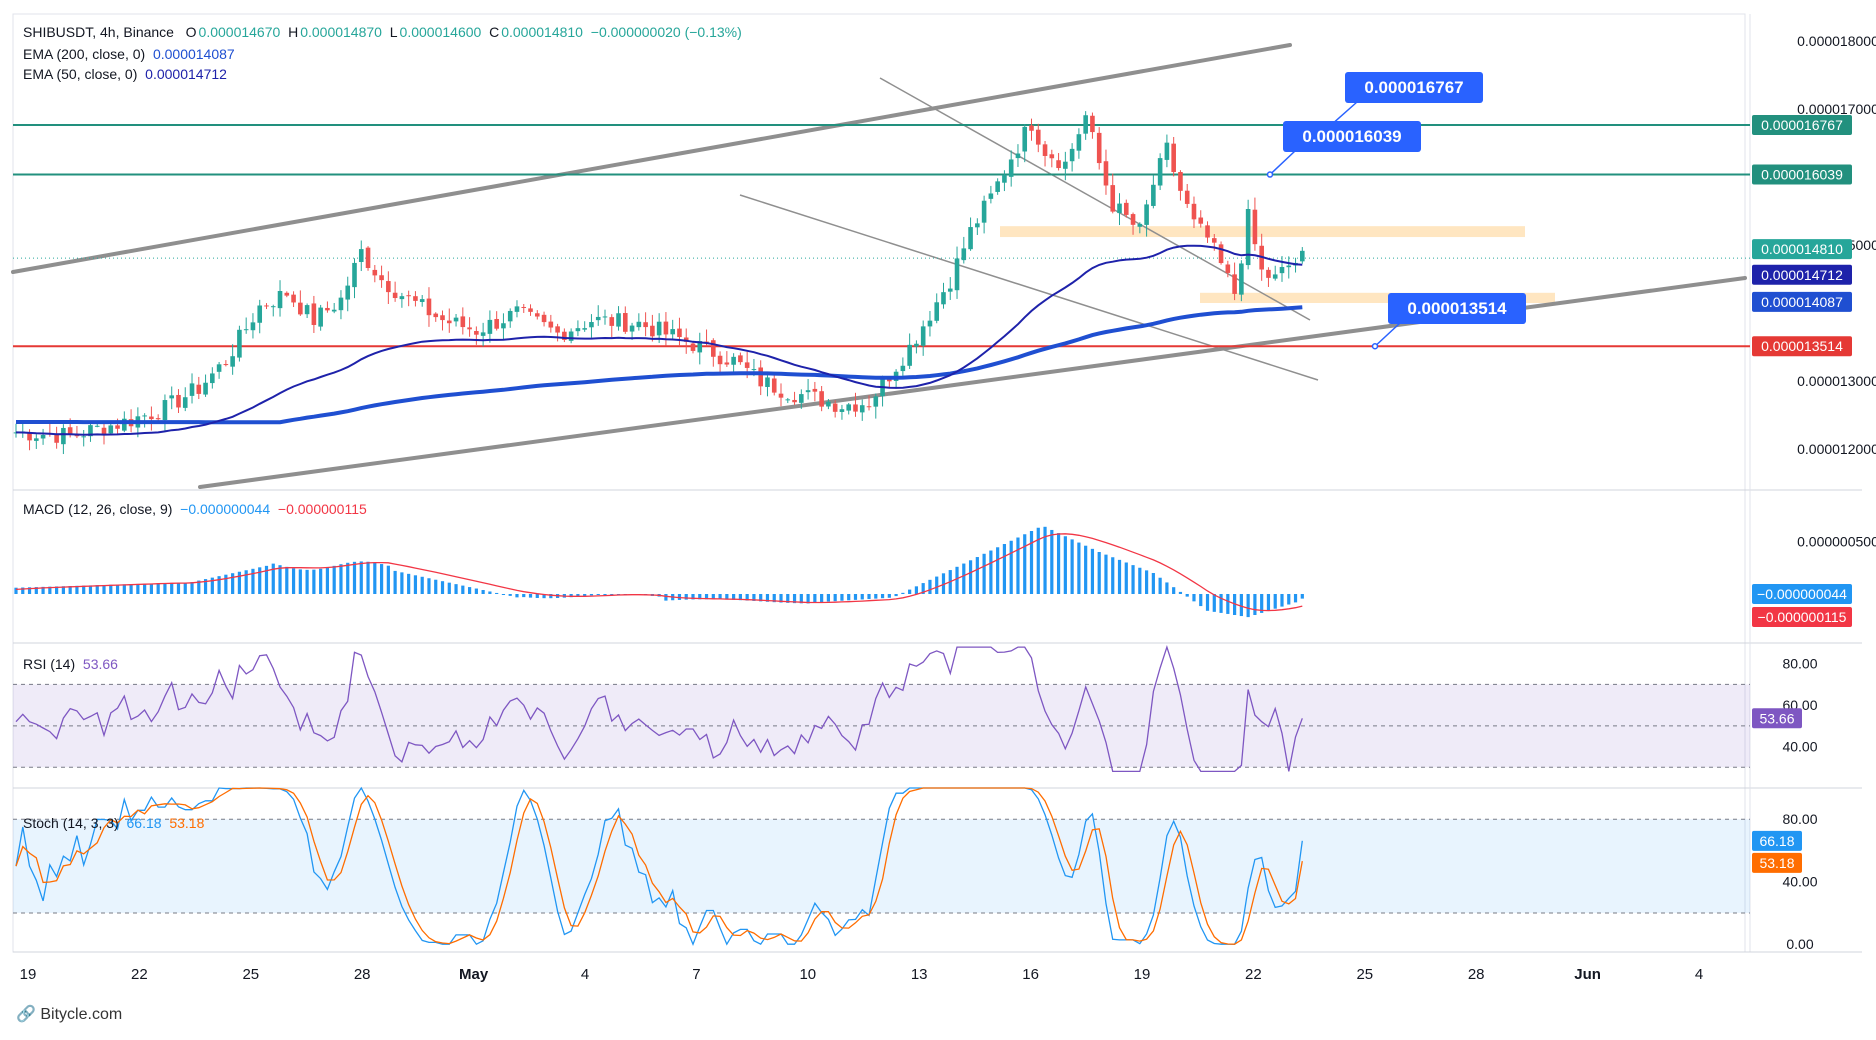 This screenshot has height=1040, width=1876. What do you see at coordinates (1776, 718) in the screenshot?
I see `rsi-tag: 53.66` at bounding box center [1776, 718].